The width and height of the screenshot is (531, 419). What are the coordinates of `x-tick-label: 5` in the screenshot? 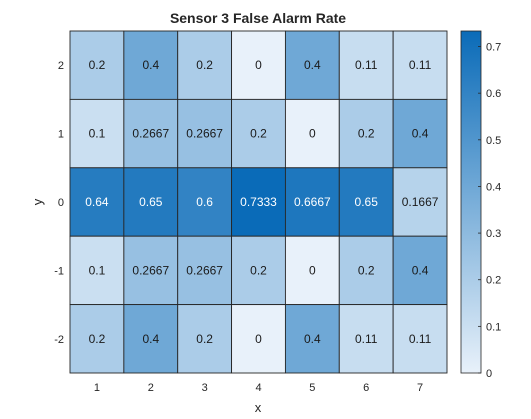 It's located at (312, 388).